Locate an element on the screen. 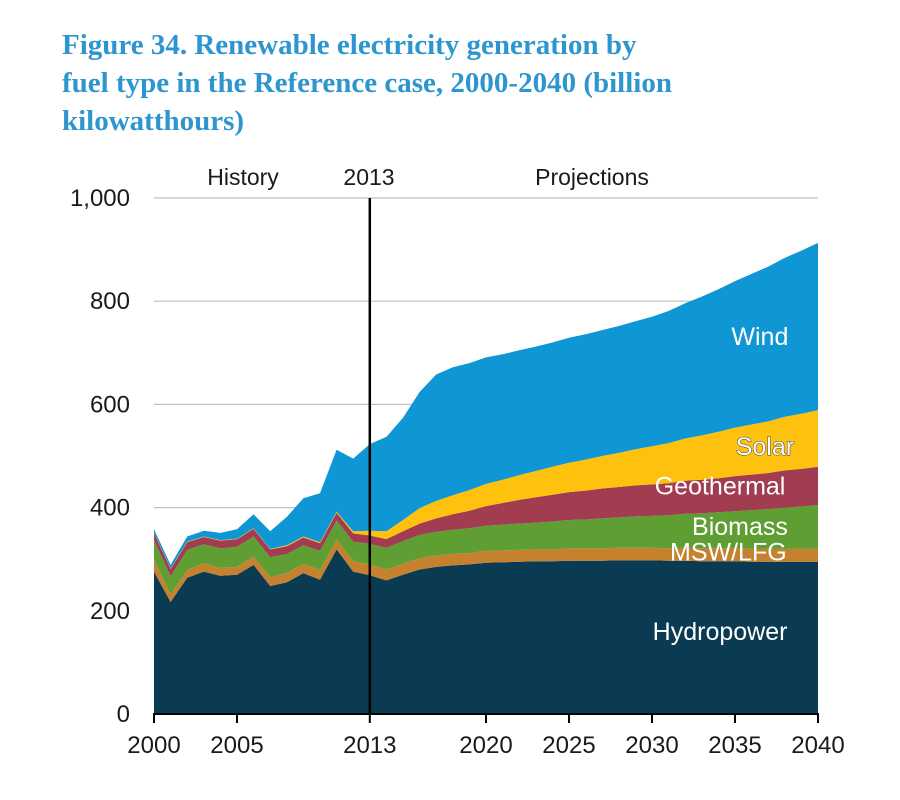 This screenshot has width=900, height=800. x-tick-label-2005: 2005 is located at coordinates (236, 745).